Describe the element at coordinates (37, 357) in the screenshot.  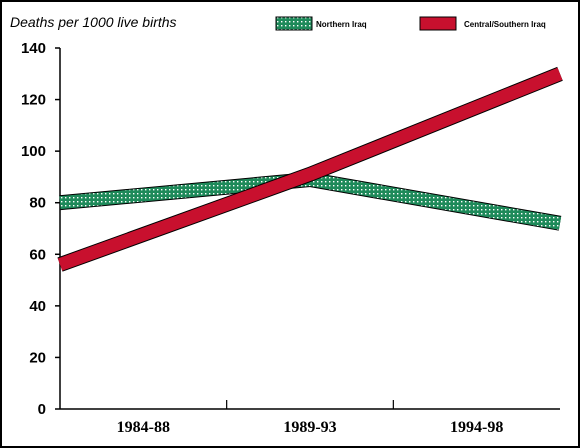
I see `y-tick-label: 20` at that location.